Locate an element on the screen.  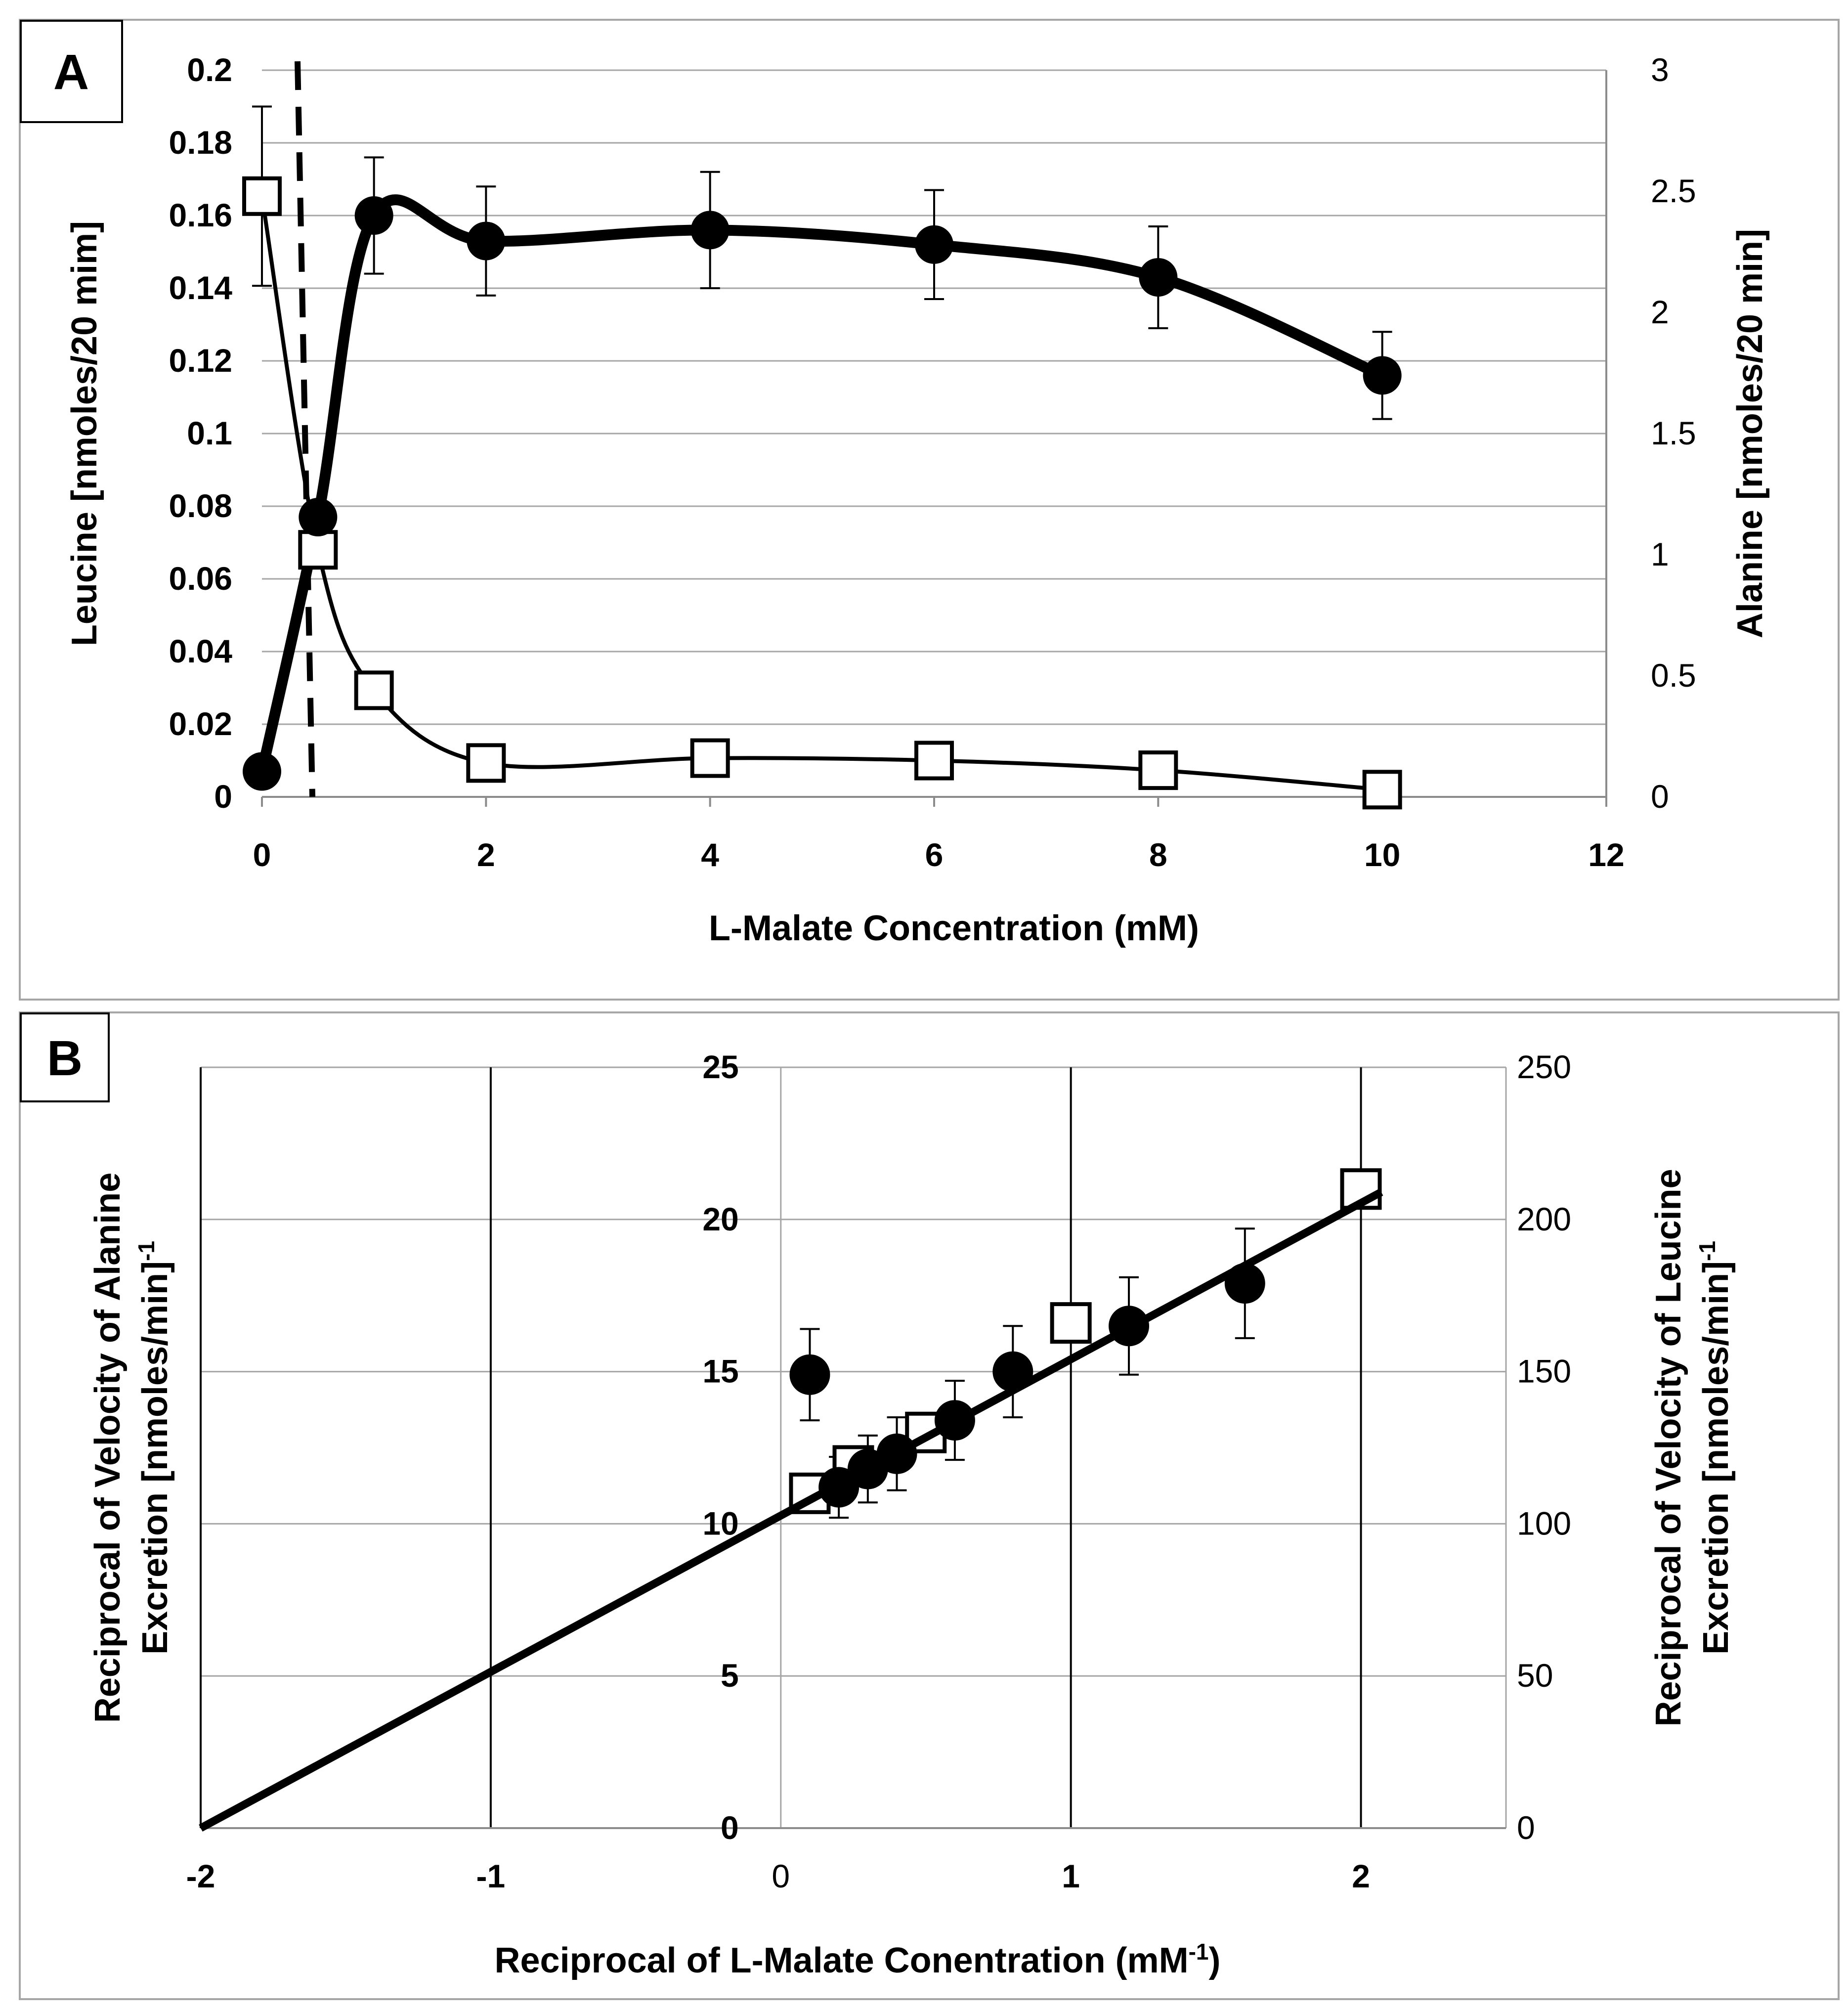
x-tick-label: 2 is located at coordinates (486, 855).